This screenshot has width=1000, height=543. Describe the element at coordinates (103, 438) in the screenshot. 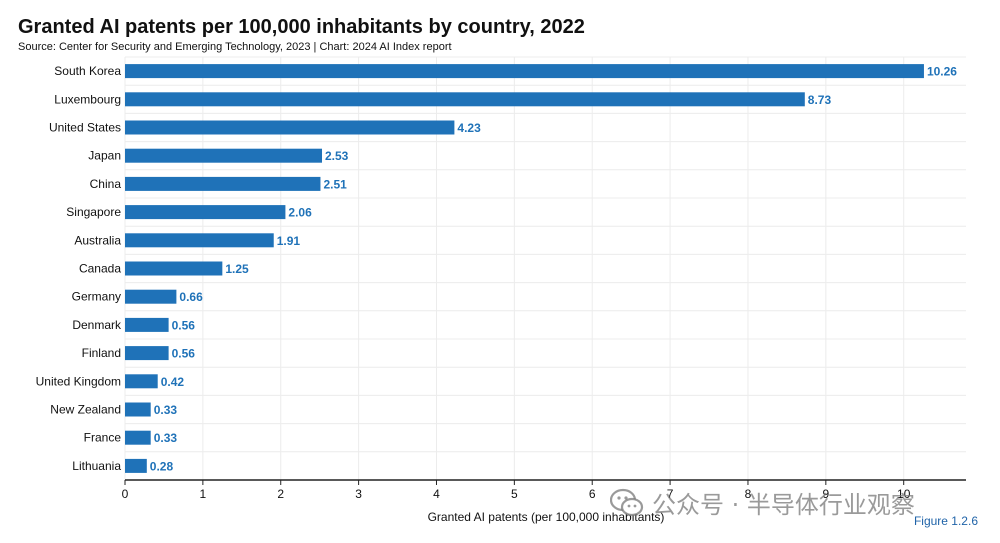

I see `category-label: France` at that location.